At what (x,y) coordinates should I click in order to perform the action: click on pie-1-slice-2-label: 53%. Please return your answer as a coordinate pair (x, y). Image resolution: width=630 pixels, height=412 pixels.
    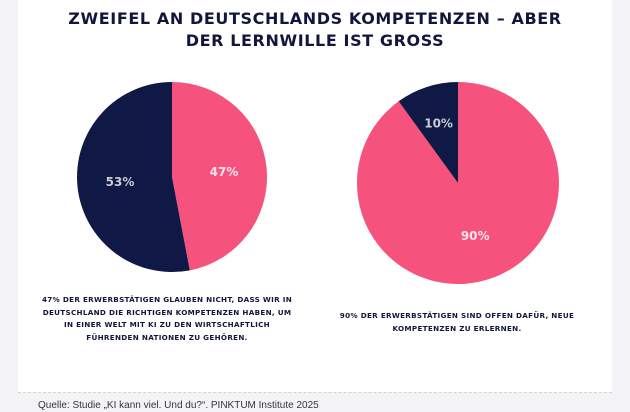
    Looking at the image, I should click on (120, 182).